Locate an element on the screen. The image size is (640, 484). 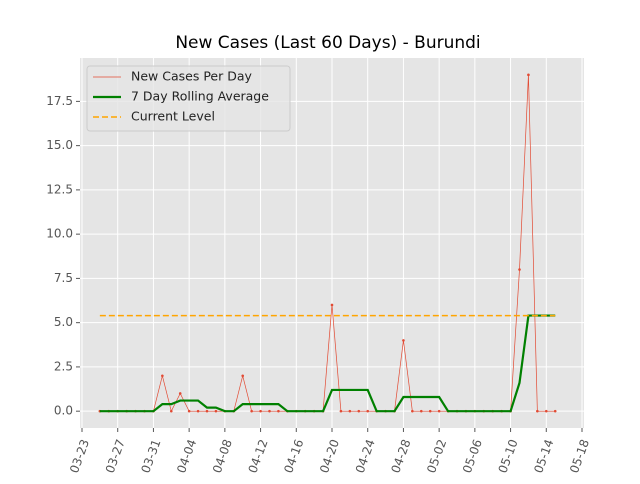
y-tick-label: 2.5 is located at coordinates (63, 366).